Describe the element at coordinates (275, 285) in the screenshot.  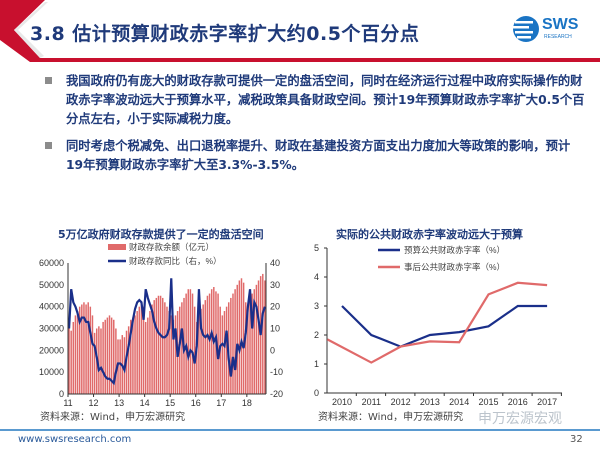
I see `y-right-tick-label: 30` at that location.